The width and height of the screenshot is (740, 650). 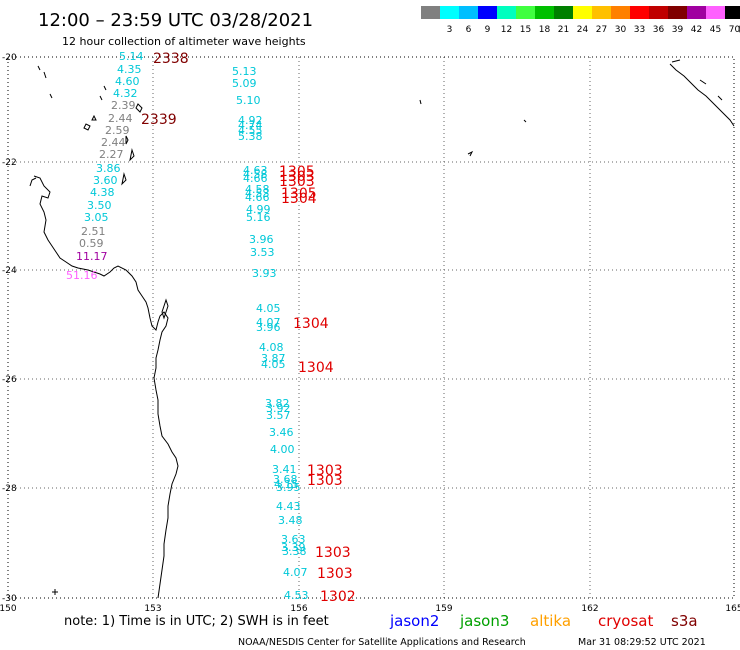 What do you see at coordinates (298, 609) in the screenshot?
I see `lon-tick-label: 156` at bounding box center [298, 609].